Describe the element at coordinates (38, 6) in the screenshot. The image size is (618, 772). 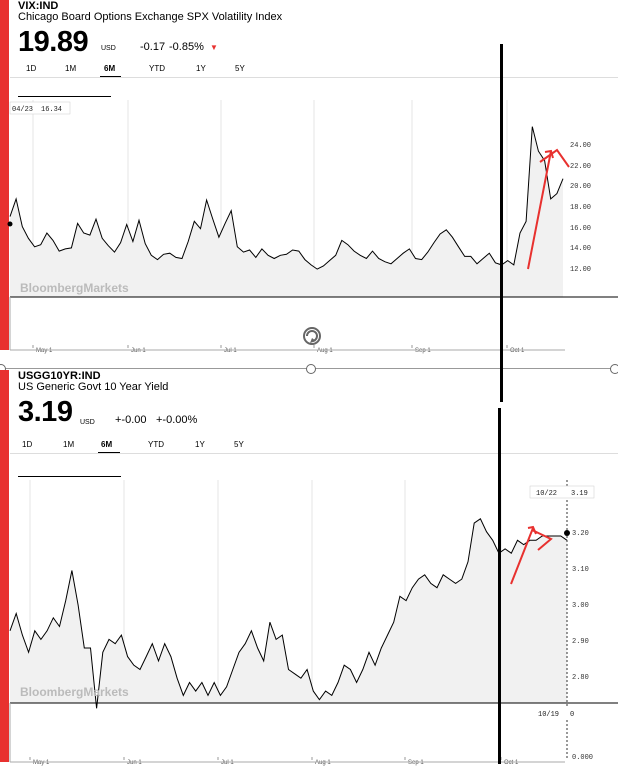
I see `ticker-symbol: VIX:IND` at that location.